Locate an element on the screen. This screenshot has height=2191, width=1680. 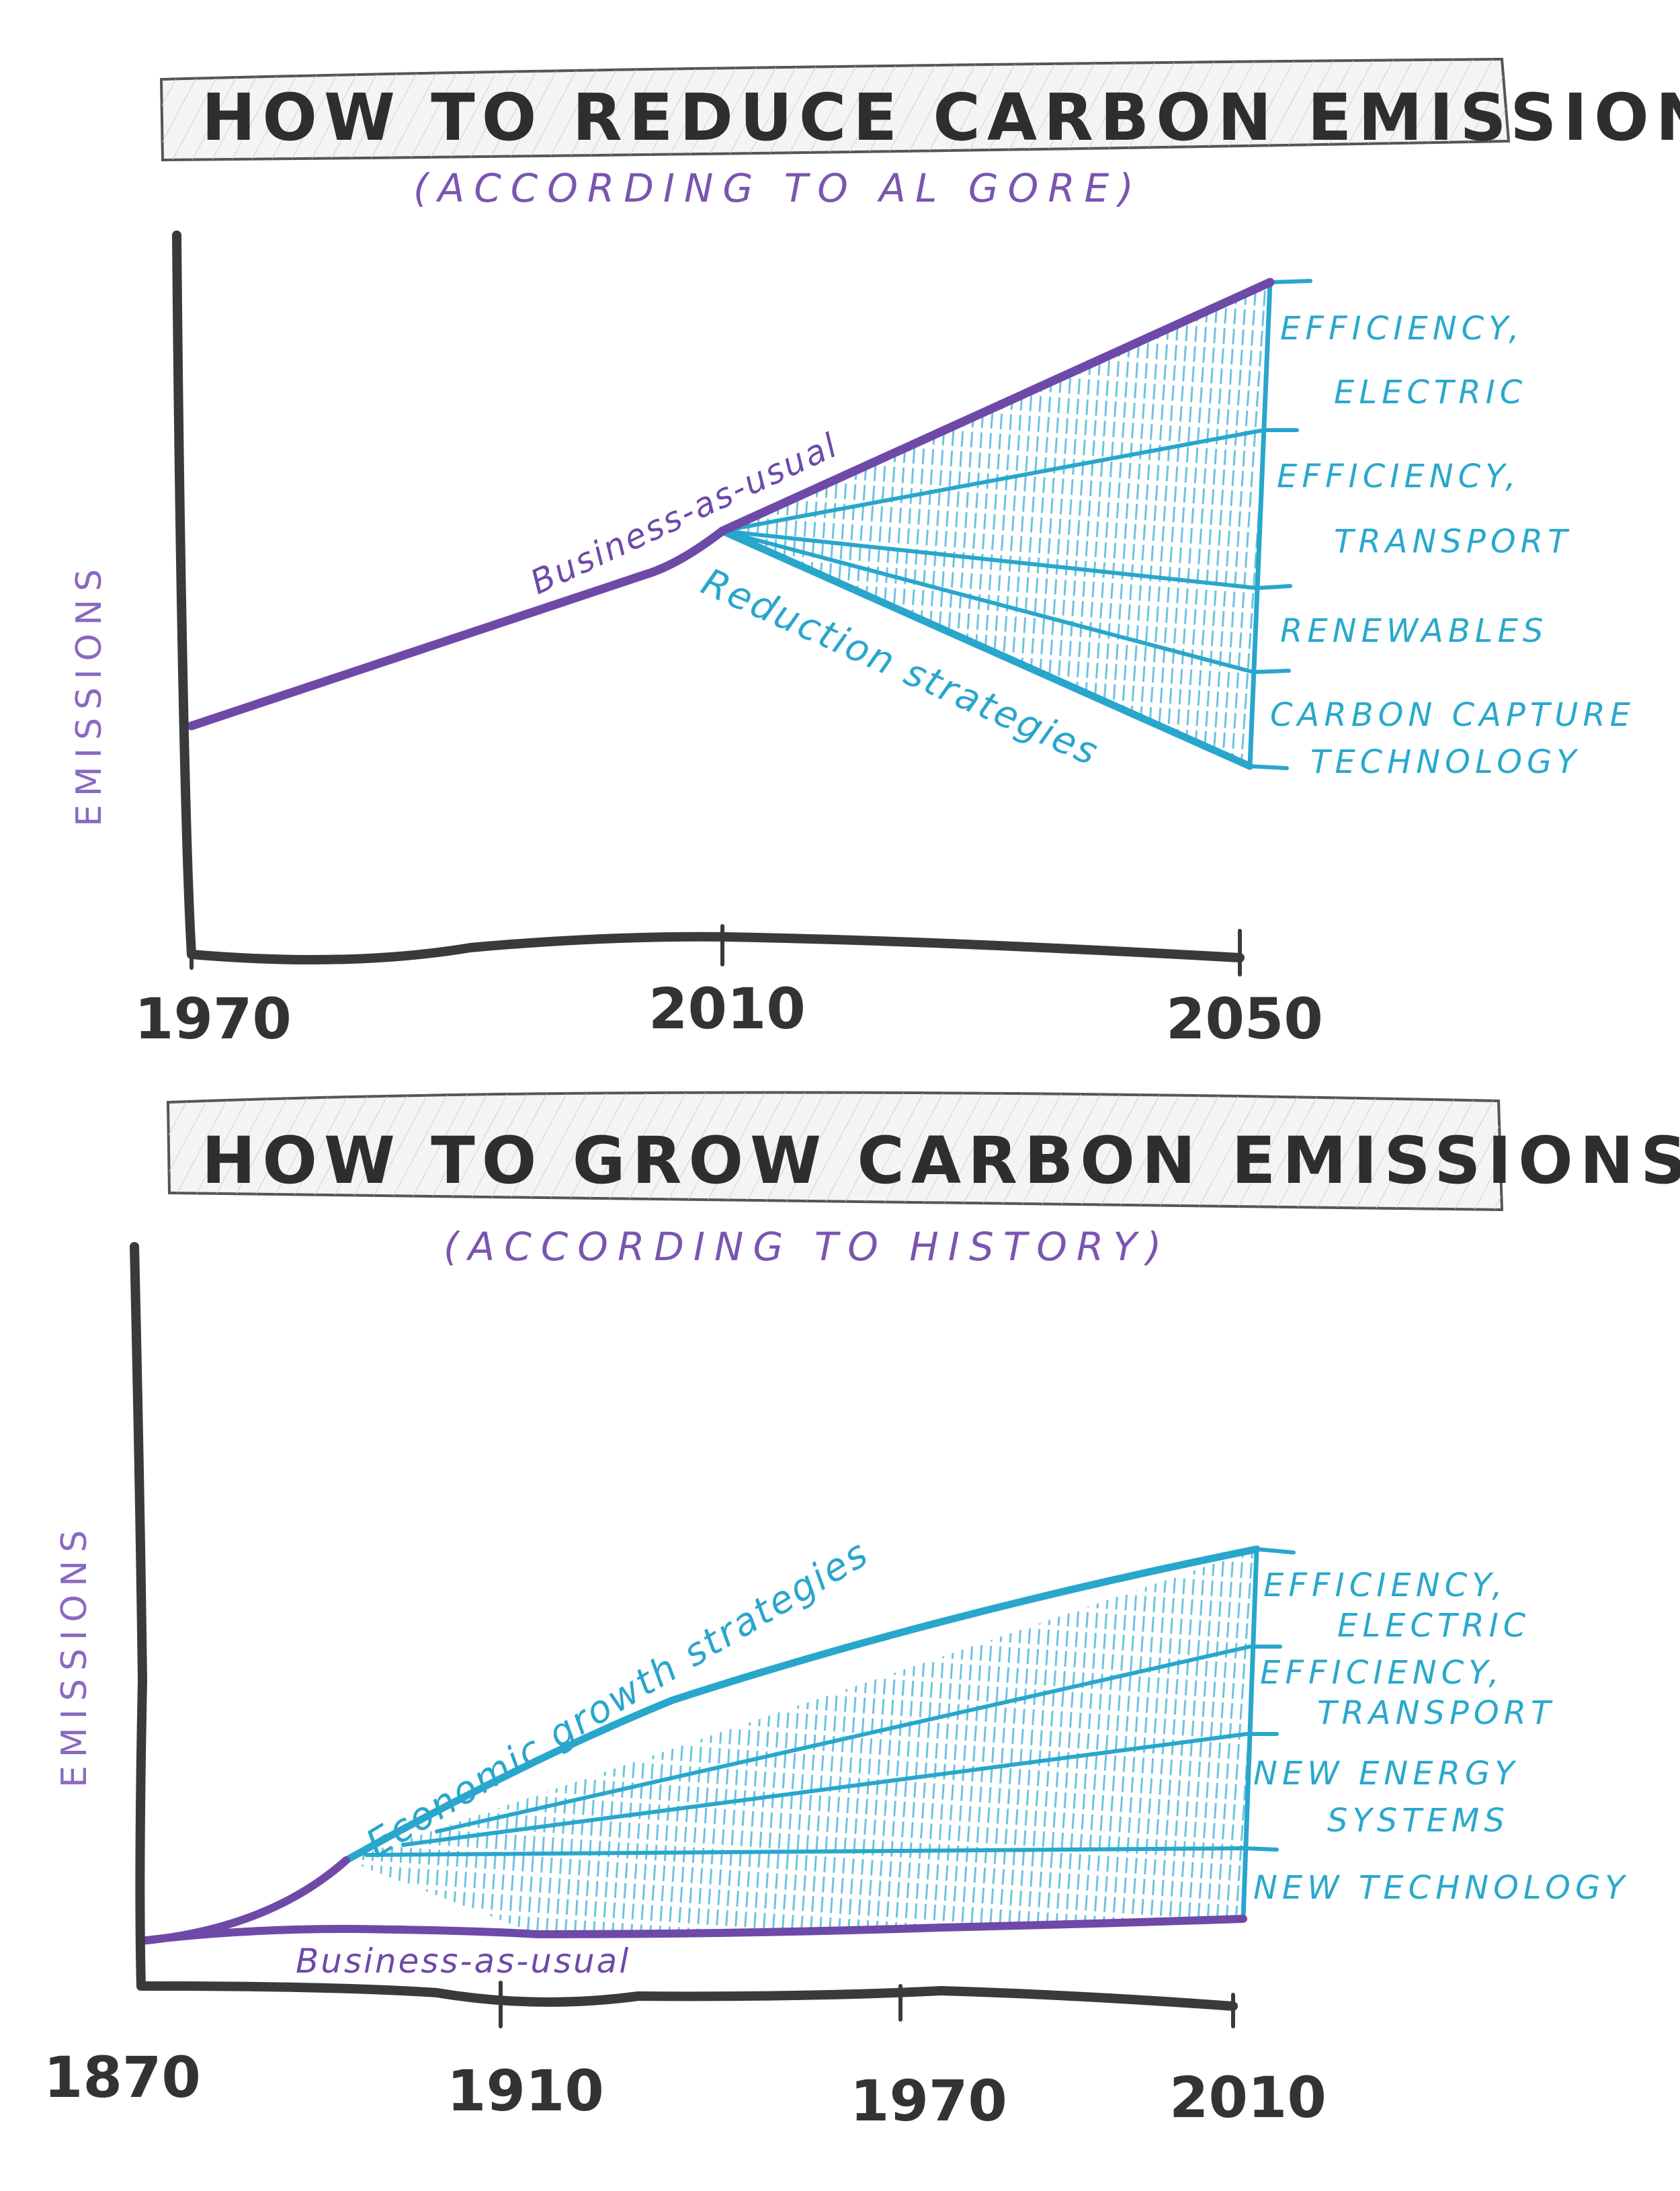
title-box: HOW TO REDUCE CARBON EMISSIONS is located at coordinates (920, 109).